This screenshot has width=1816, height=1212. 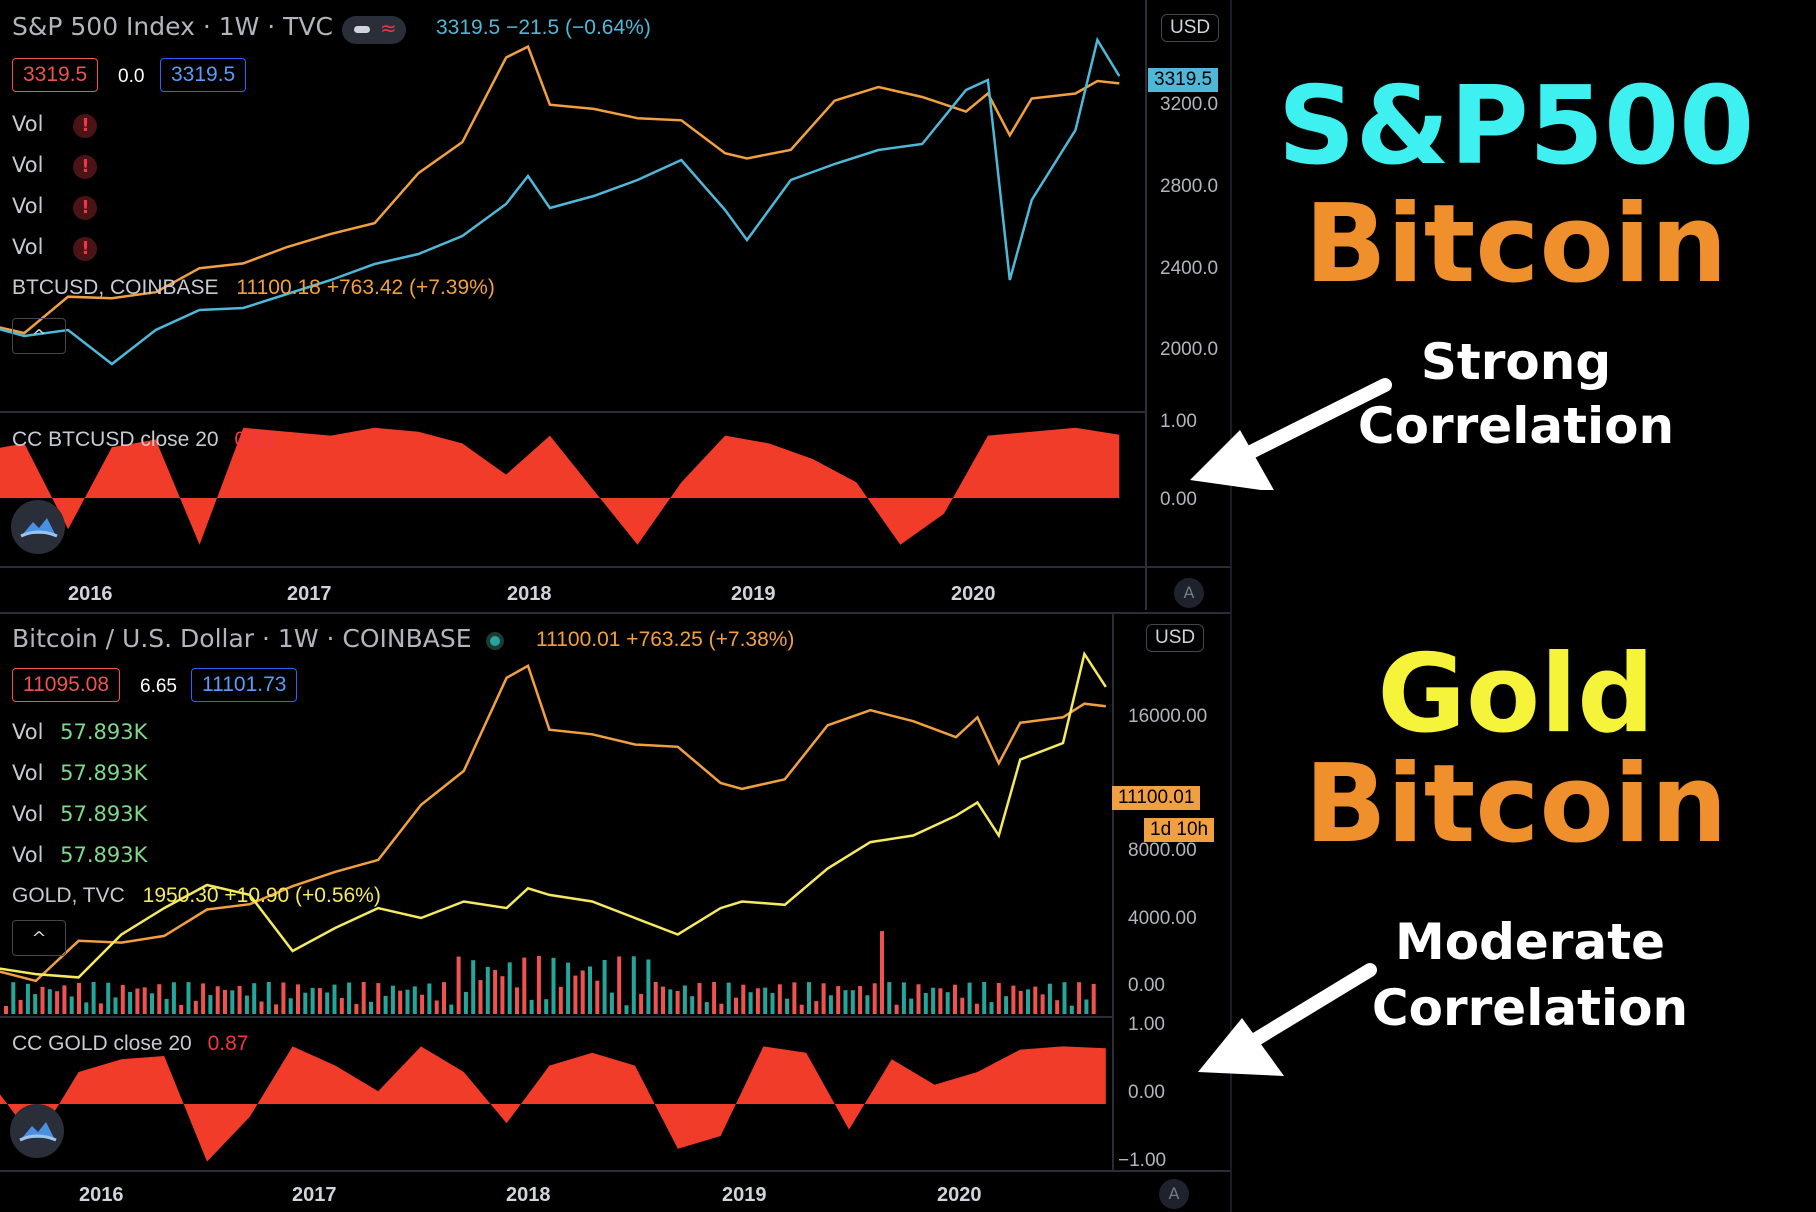 I want to click on bottom-overlay-legend: GOLD, TVC 1950.30 +10.90 (+0.56%), so click(x=196, y=896).